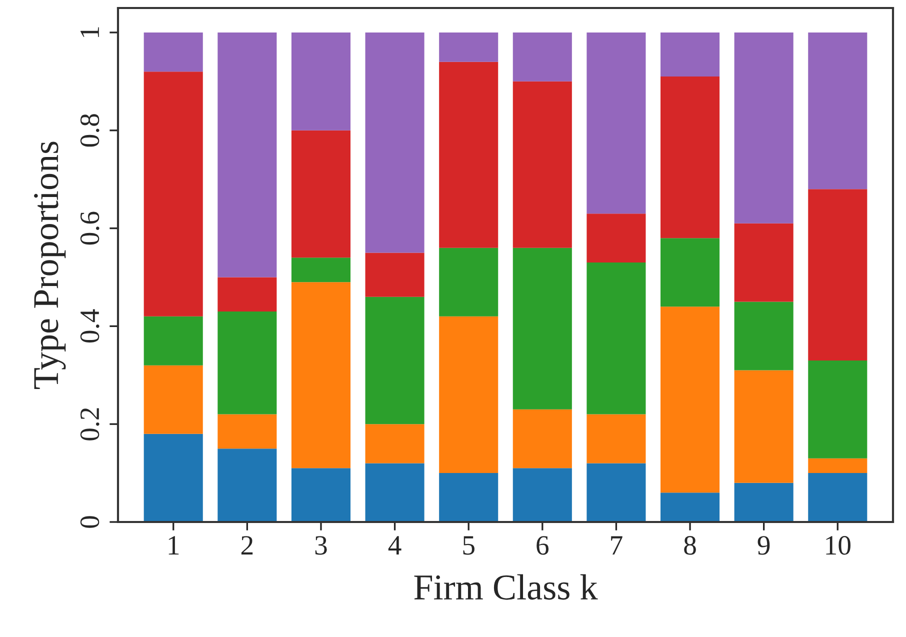  I want to click on y-tick-label: 0.8, so click(90, 130).